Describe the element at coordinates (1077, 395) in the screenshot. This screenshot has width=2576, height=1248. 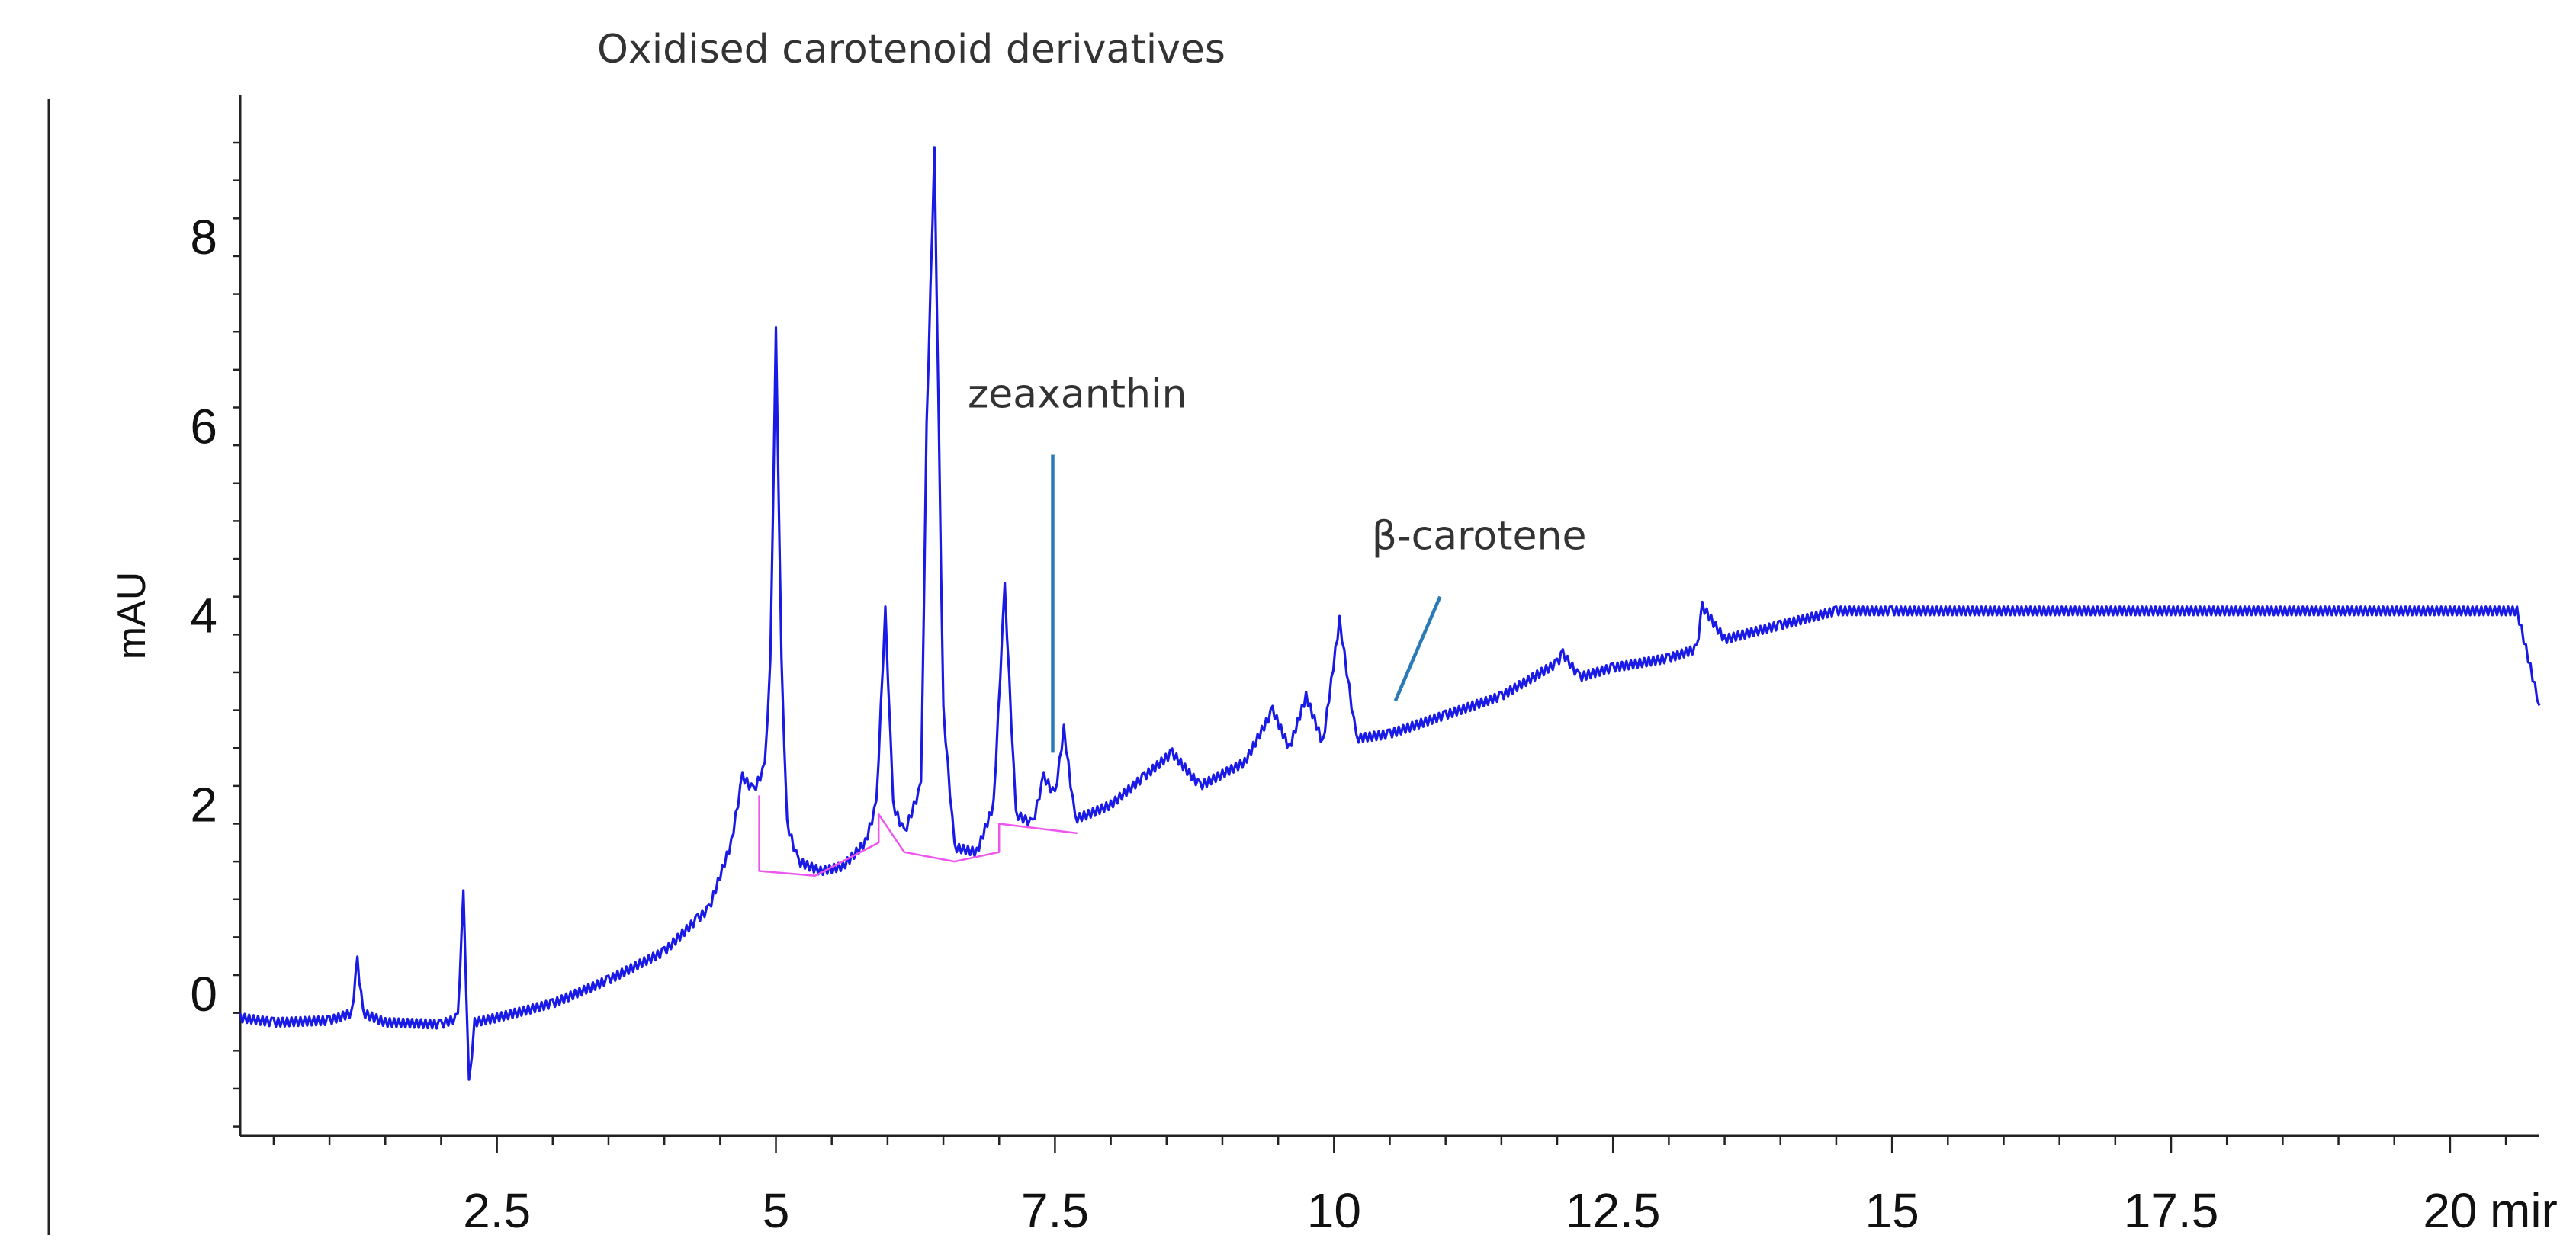
I see `annotation-label: zeaxanthin` at that location.